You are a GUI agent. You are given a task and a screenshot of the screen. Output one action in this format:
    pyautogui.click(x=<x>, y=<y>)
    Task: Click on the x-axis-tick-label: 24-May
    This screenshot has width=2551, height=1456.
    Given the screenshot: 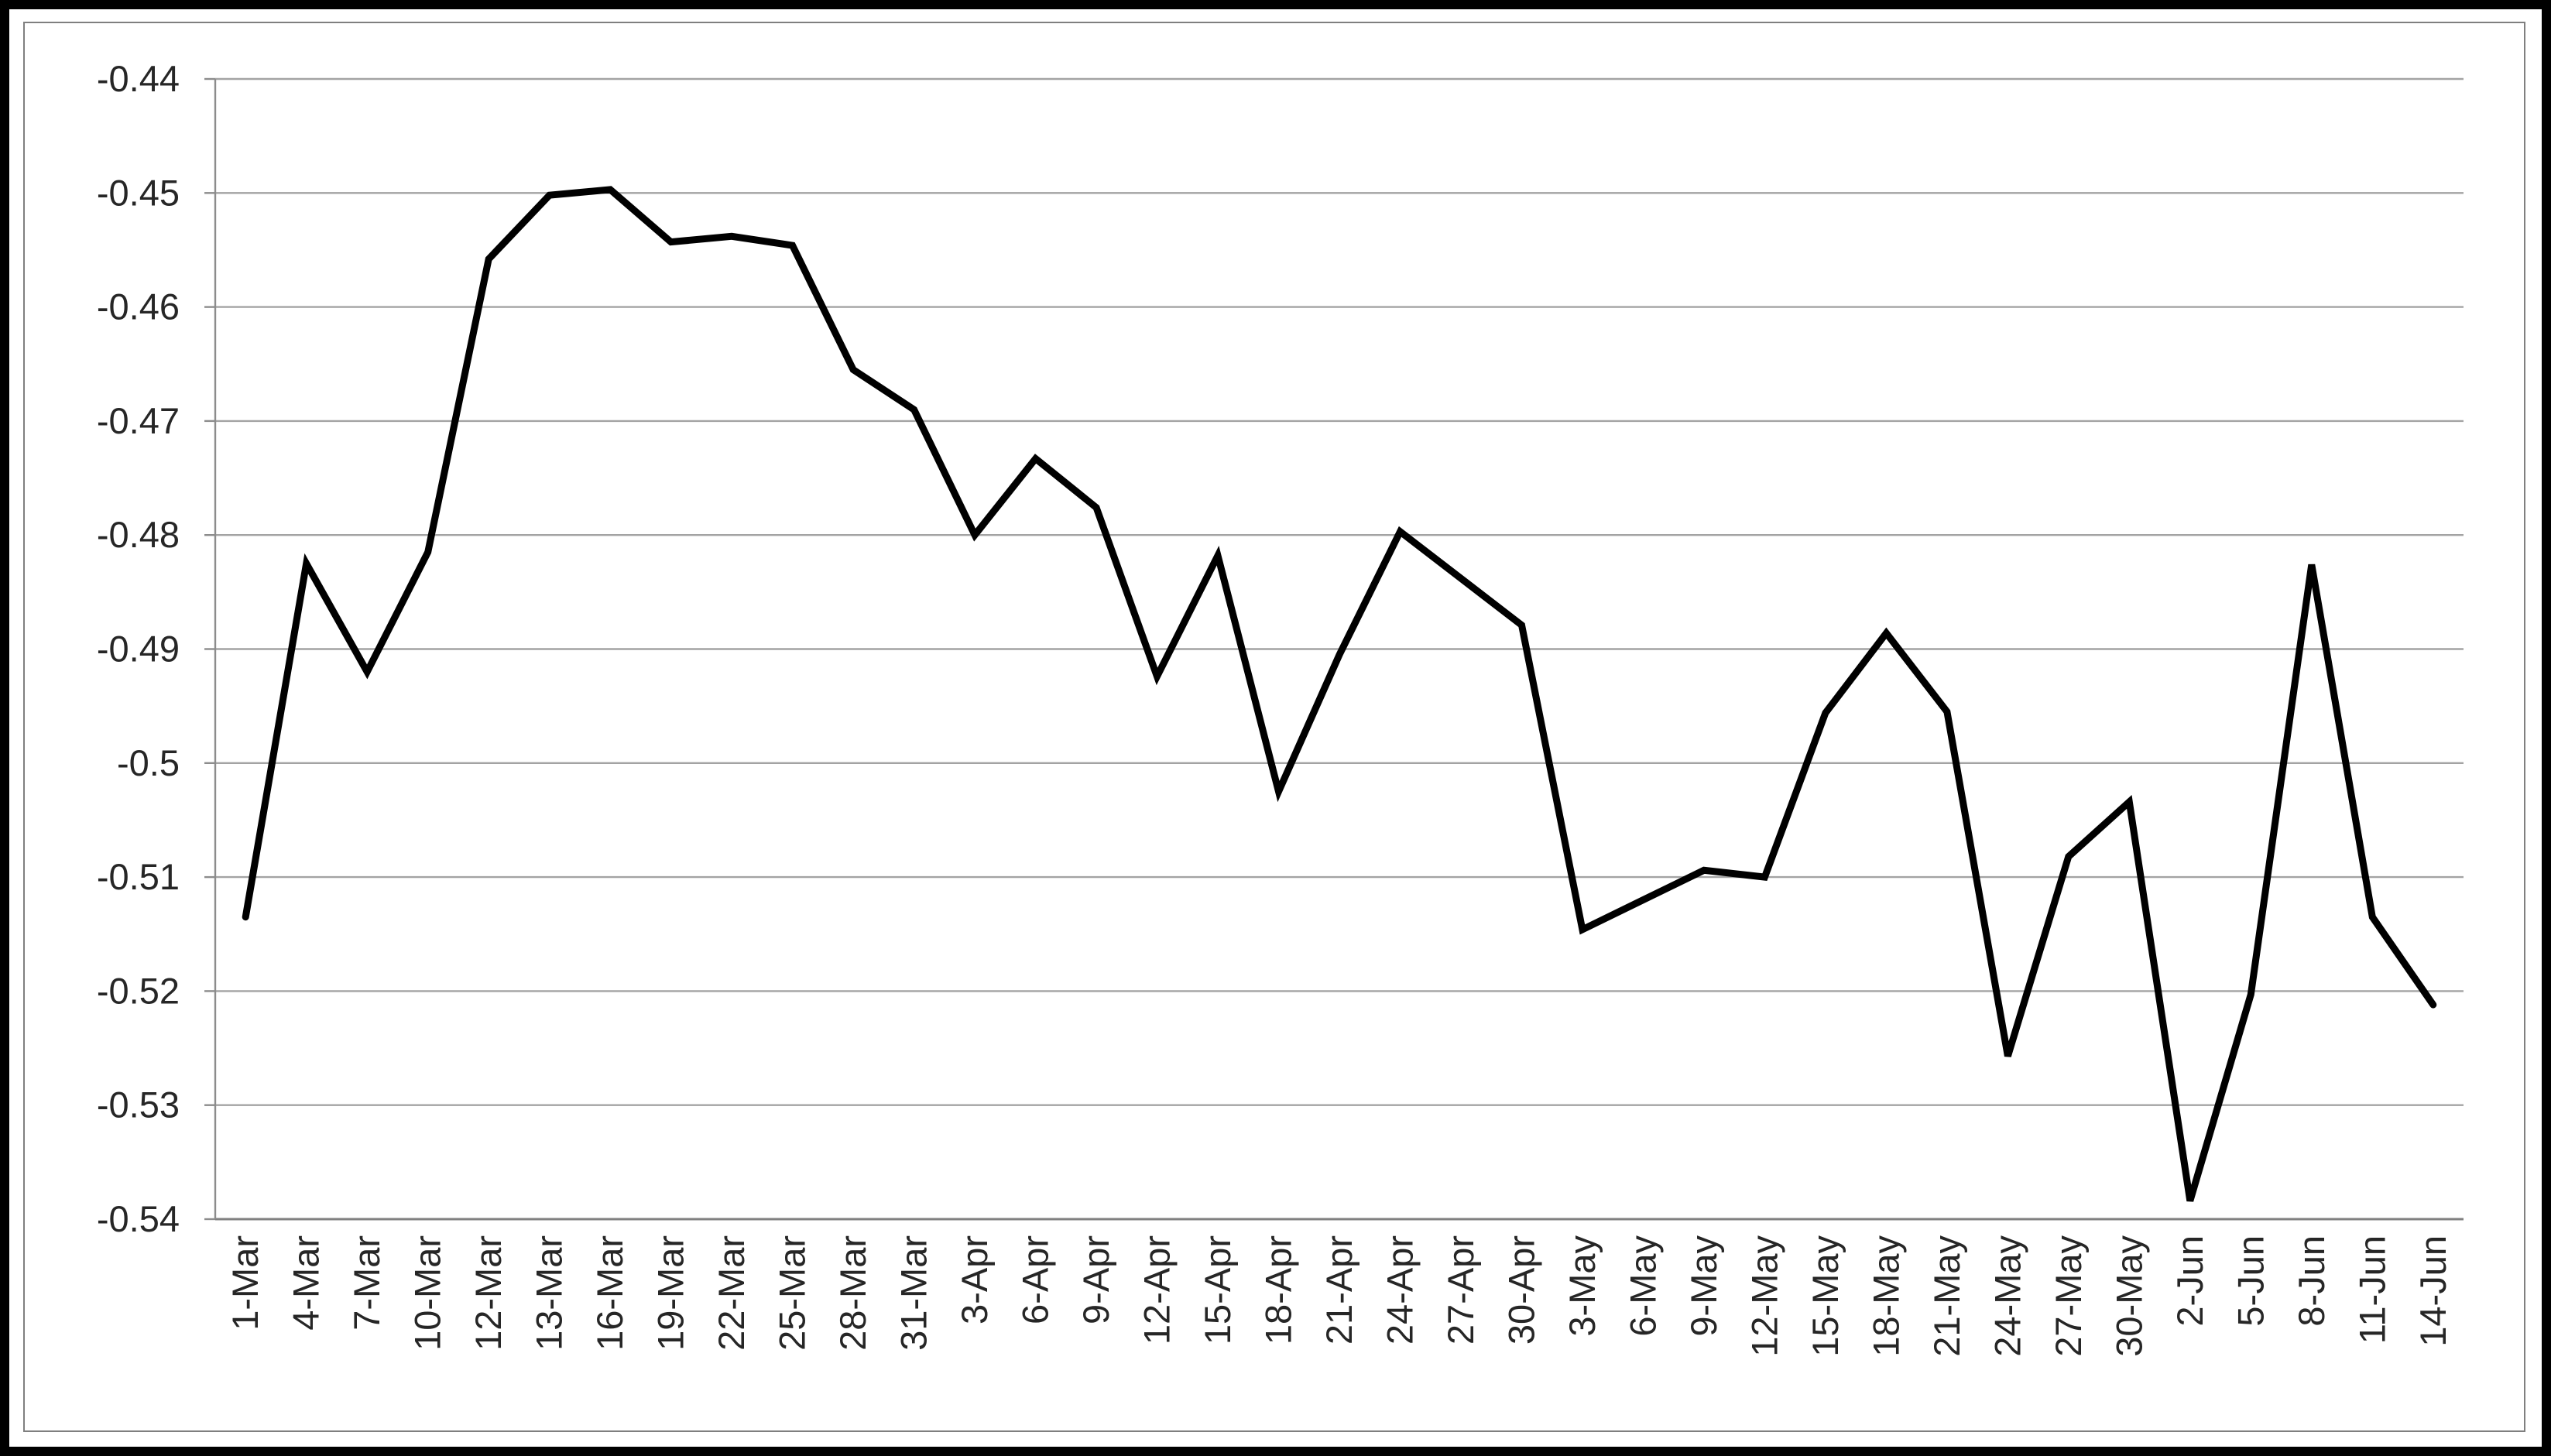 What is the action you would take?
    pyautogui.click(x=2007, y=1296)
    